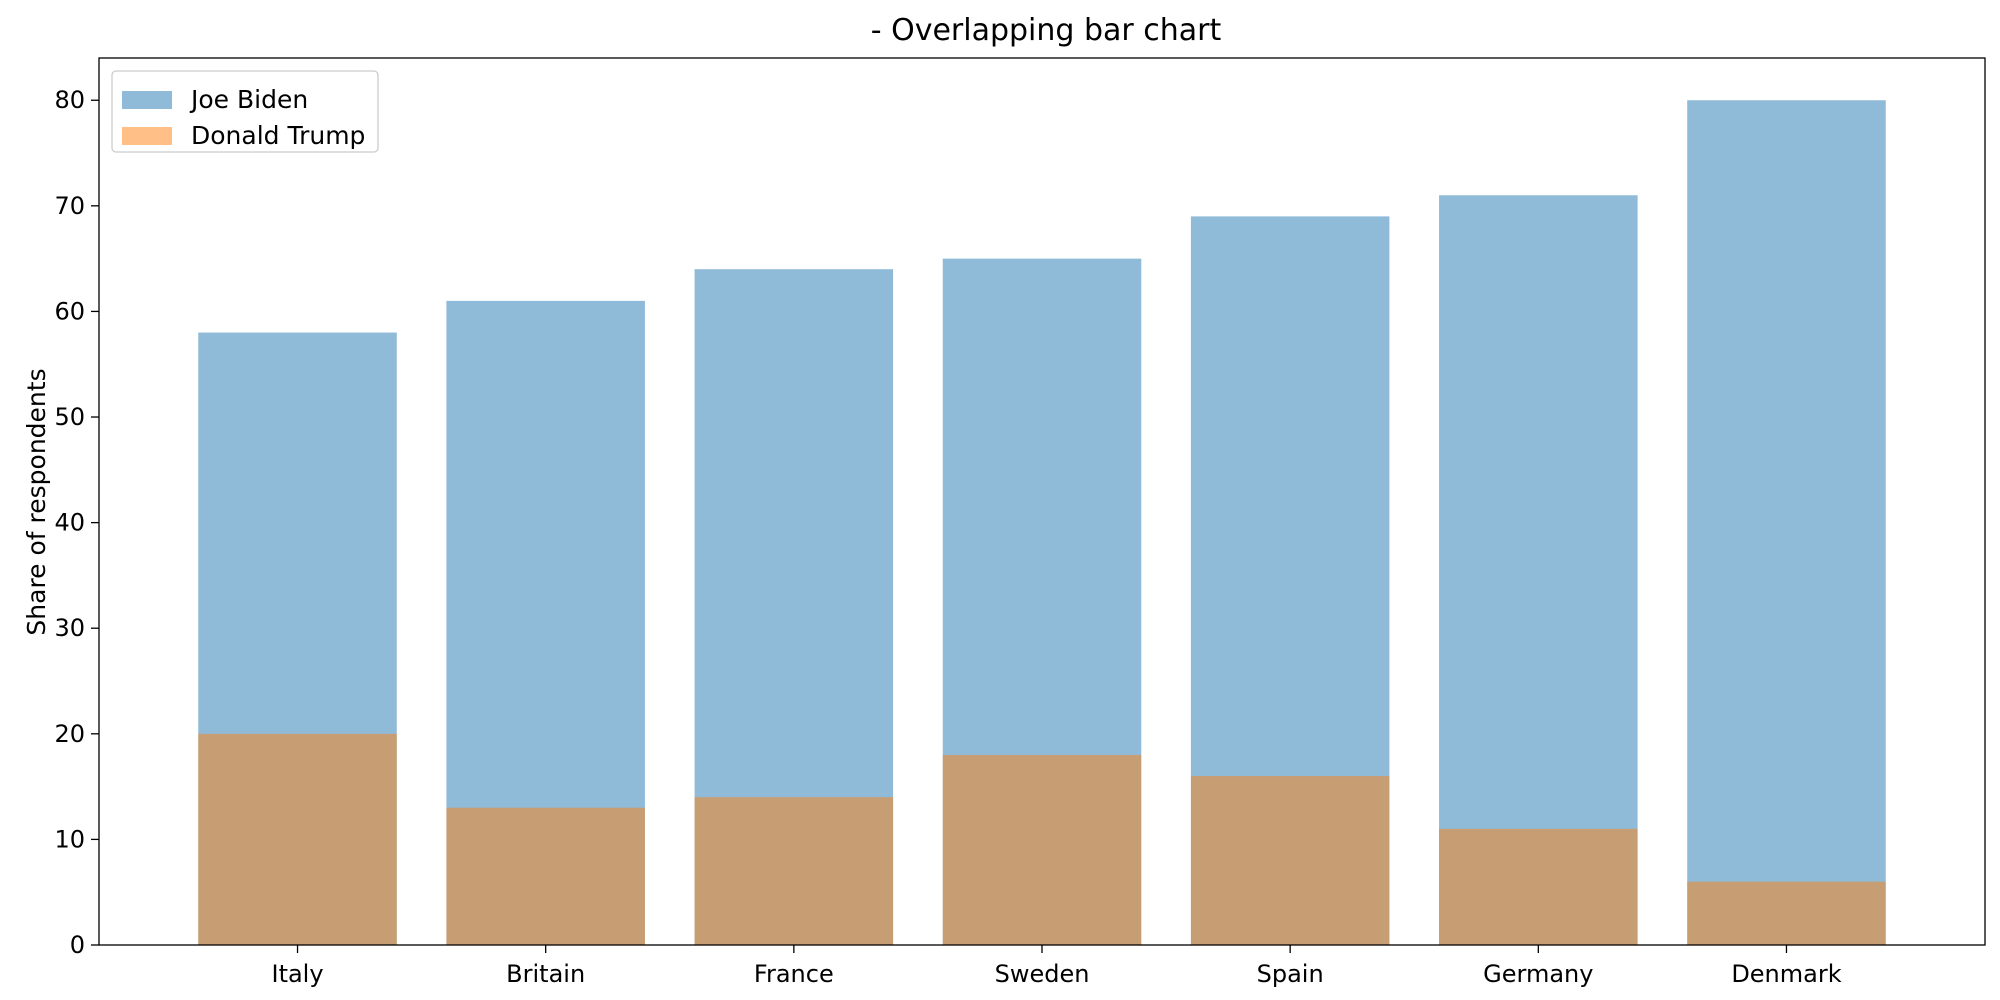 The height and width of the screenshot is (1000, 2000). I want to click on y-axis: 0 10 20 30 40 50 60 70 80, so click(76, 522).